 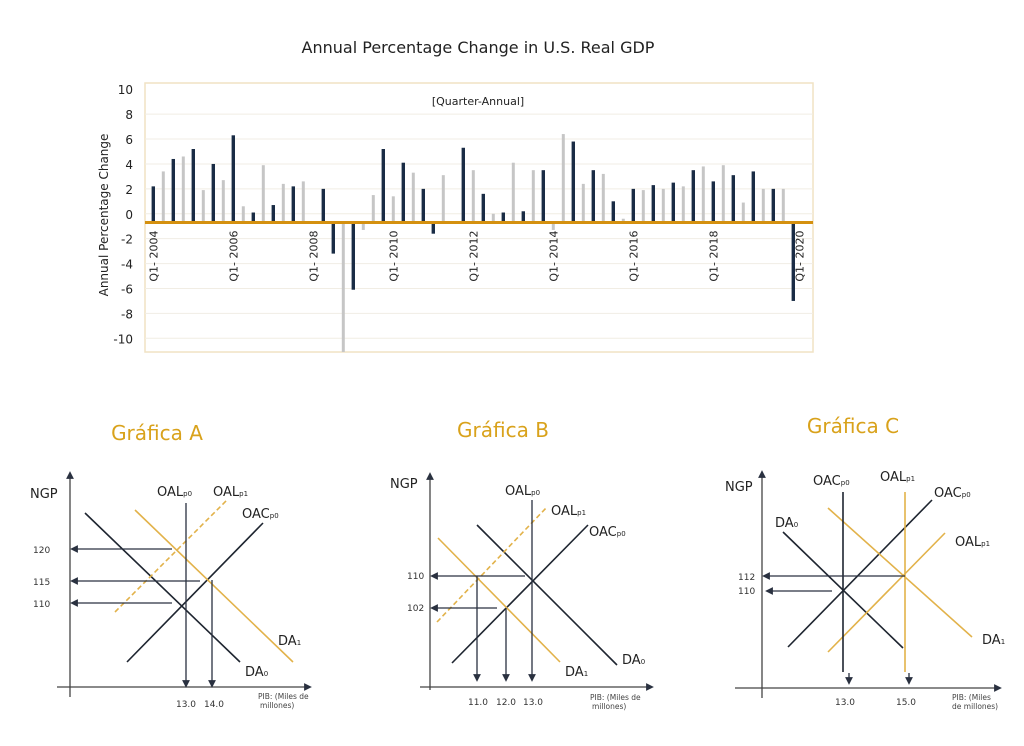 I want to click on label-oac-p0: OACp0, so click(x=607, y=532).